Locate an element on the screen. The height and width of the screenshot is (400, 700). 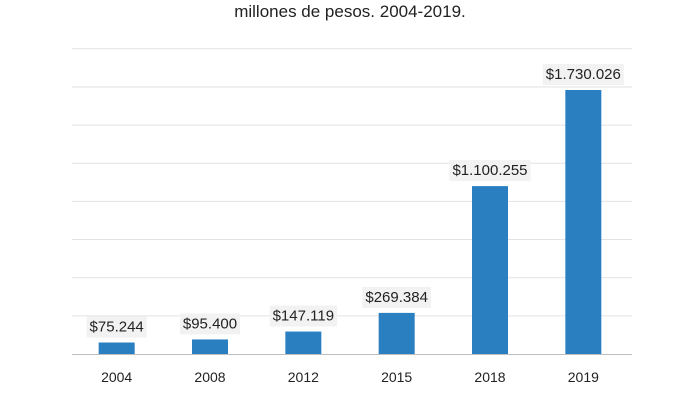
data-label-2012: $147.119 is located at coordinates (303, 316).